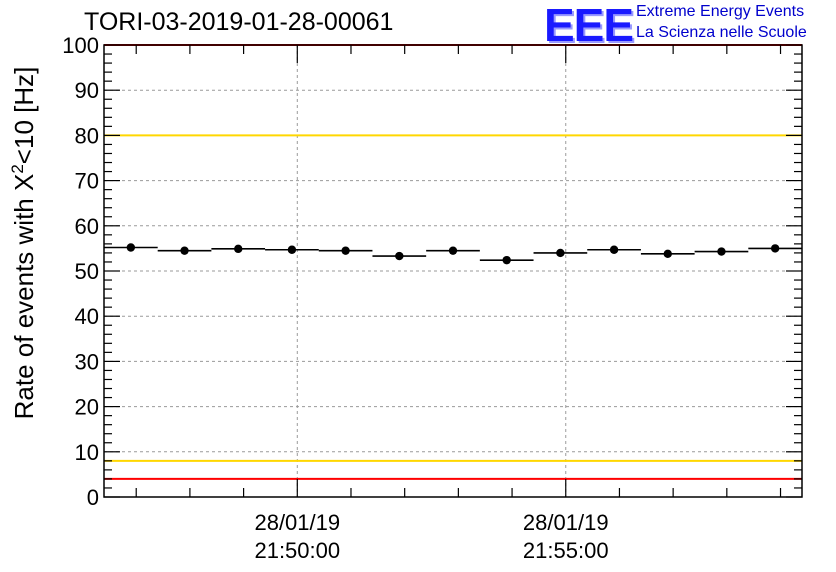 Image resolution: width=836 pixels, height=572 pixels. I want to click on y-axis-label: Rate of events with X2<10 [Hz], so click(23, 243).